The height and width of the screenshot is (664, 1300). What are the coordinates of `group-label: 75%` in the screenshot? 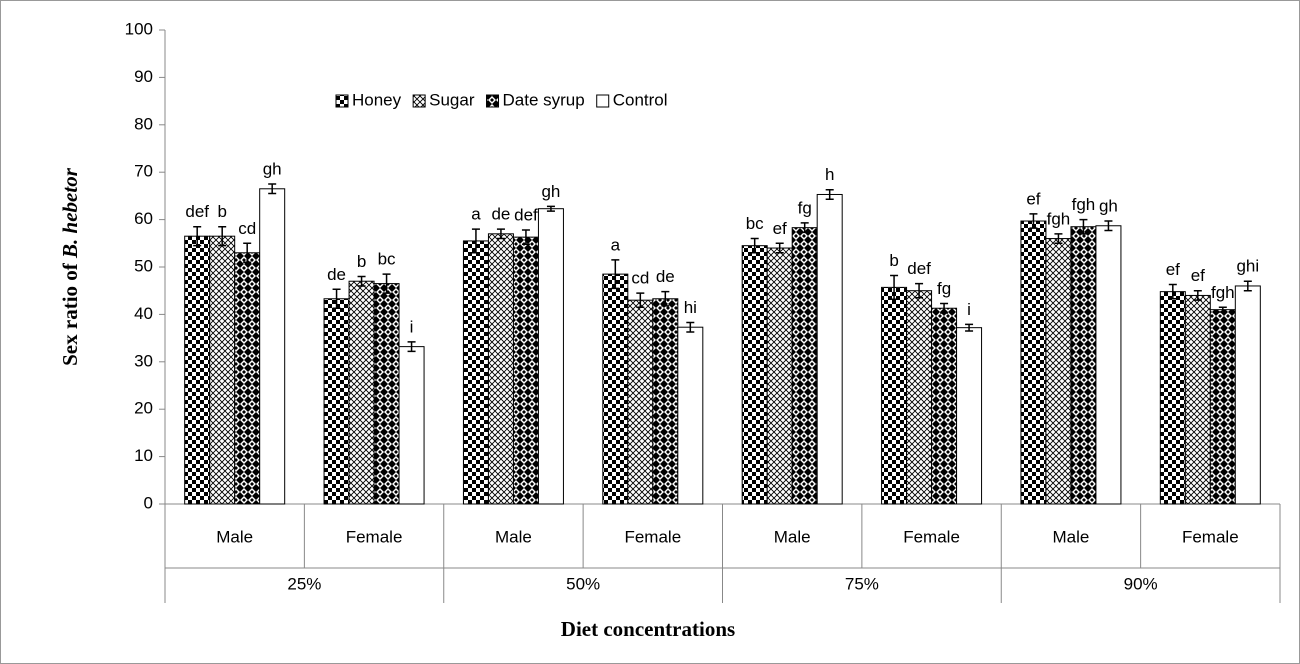 It's located at (862, 583).